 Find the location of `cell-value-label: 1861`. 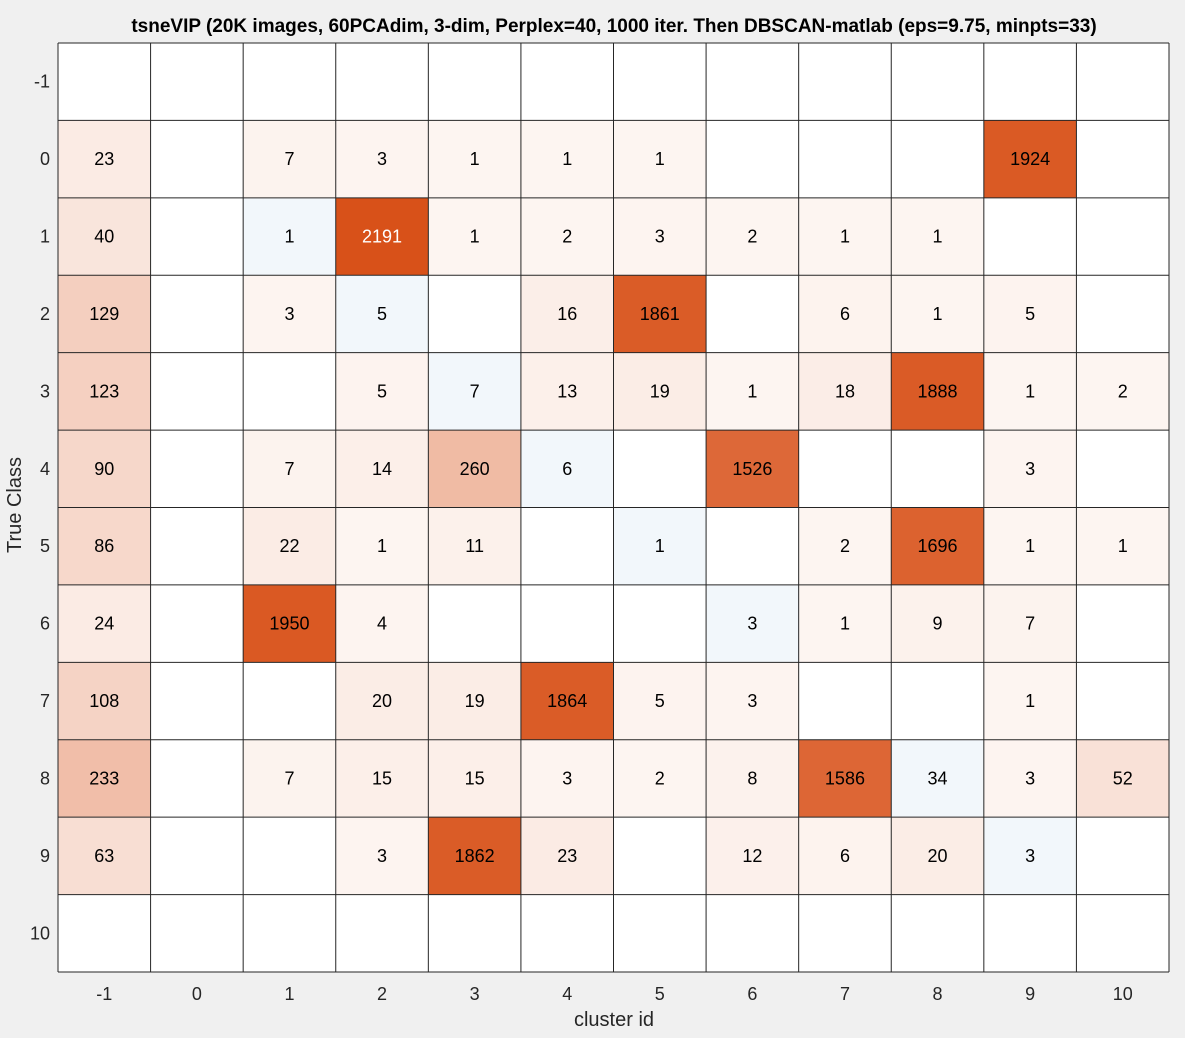

cell-value-label: 1861 is located at coordinates (660, 314).